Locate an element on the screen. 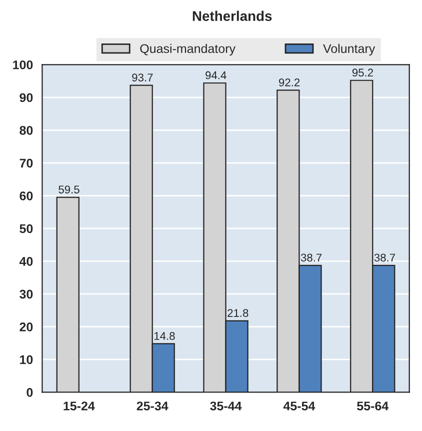  x-tick-label: 25-34 is located at coordinates (152, 406).